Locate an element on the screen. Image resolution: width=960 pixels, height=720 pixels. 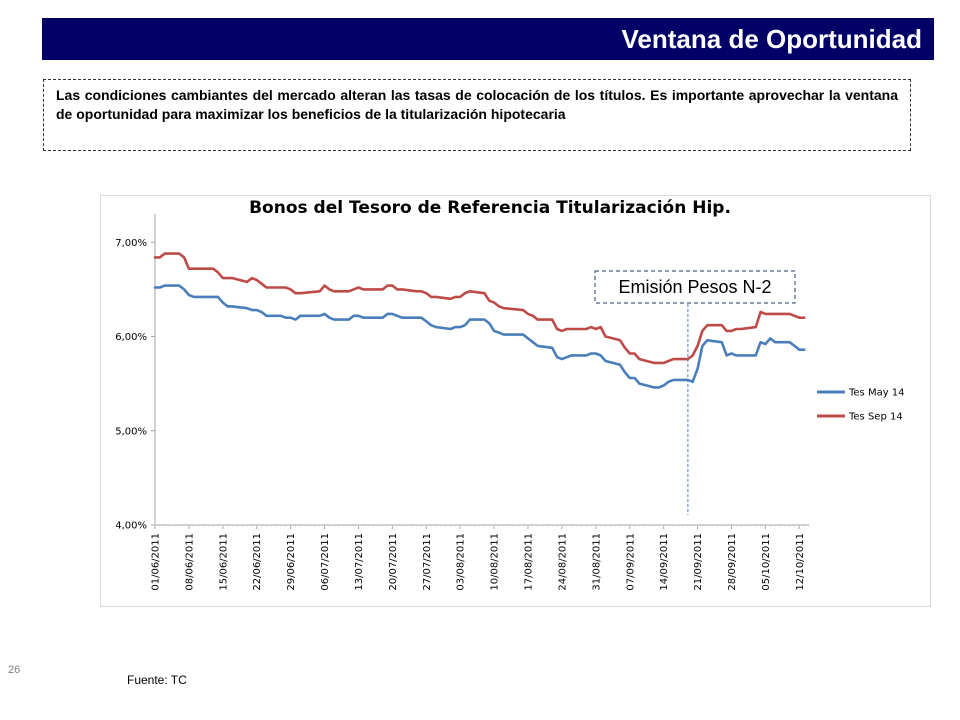
page-number: 26 is located at coordinates (14, 670).